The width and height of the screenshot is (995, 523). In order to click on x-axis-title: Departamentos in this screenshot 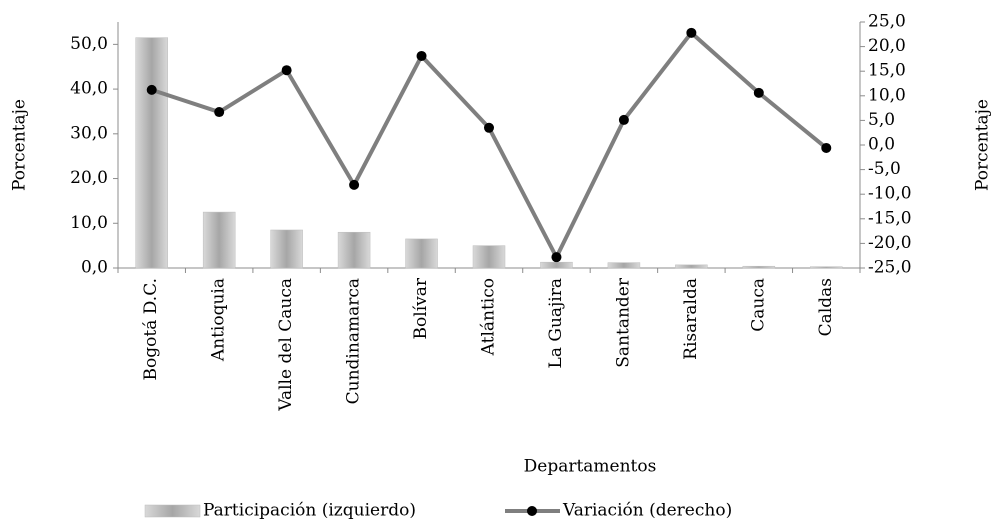, I will do `click(590, 467)`.